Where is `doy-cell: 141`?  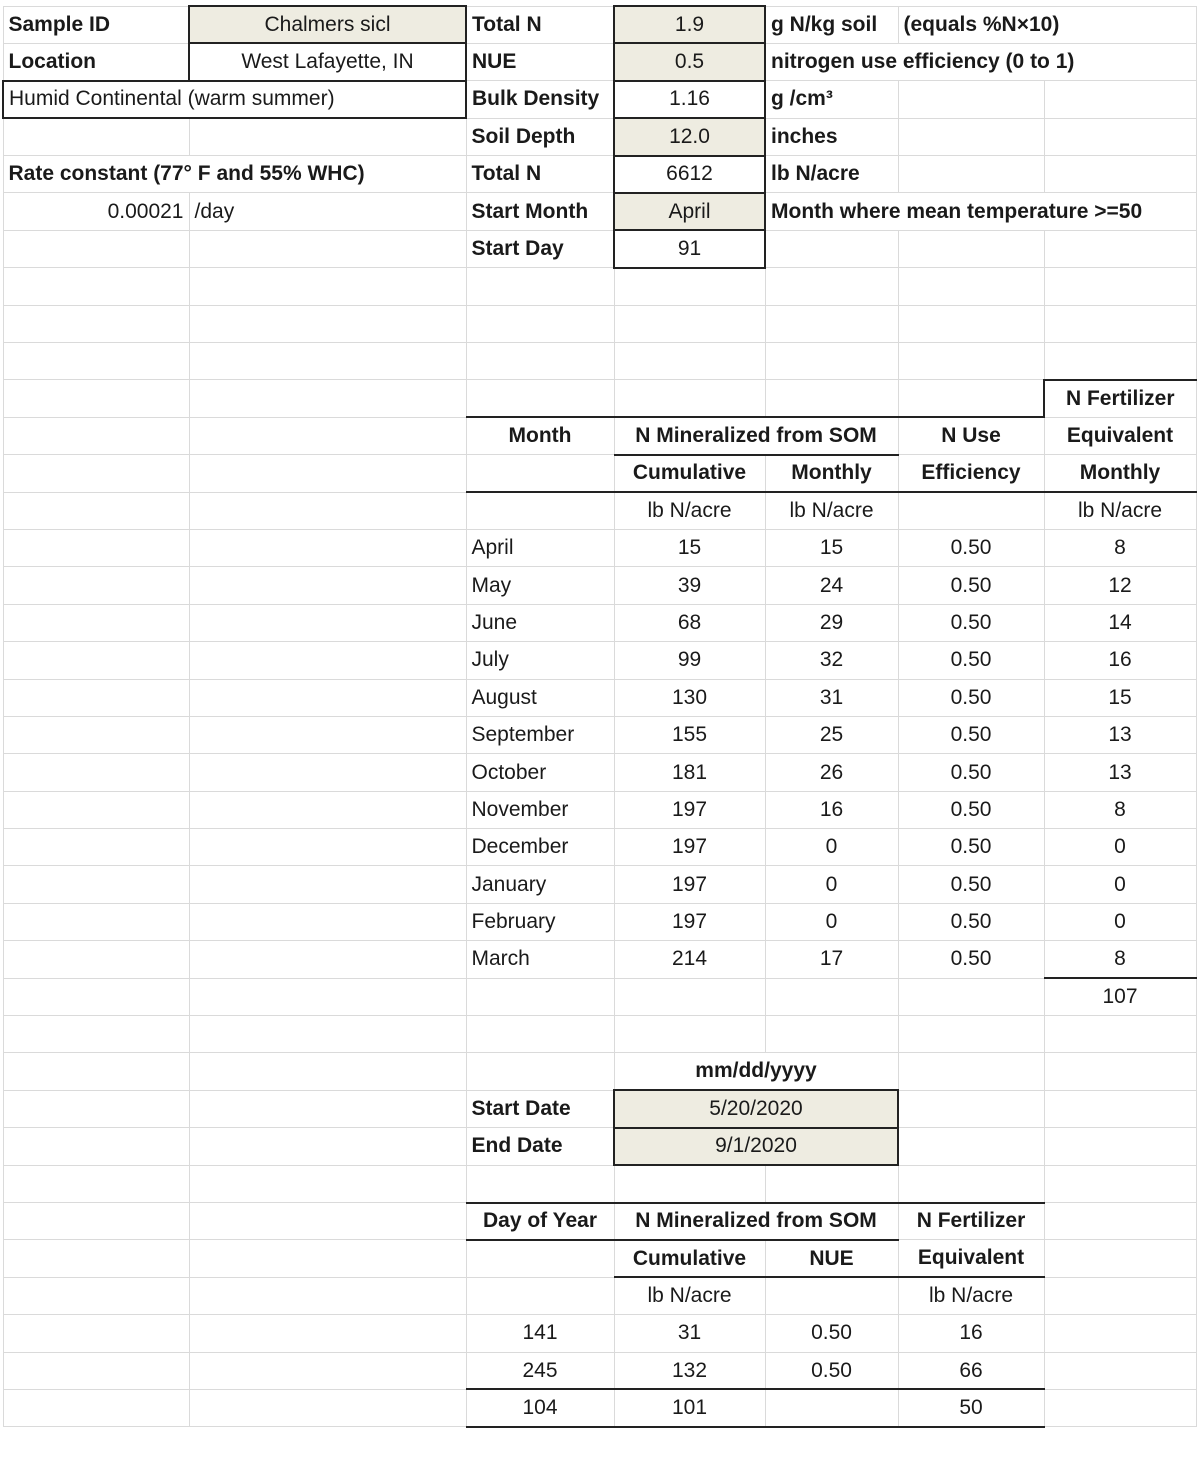 doy-cell: 141 is located at coordinates (540, 1333).